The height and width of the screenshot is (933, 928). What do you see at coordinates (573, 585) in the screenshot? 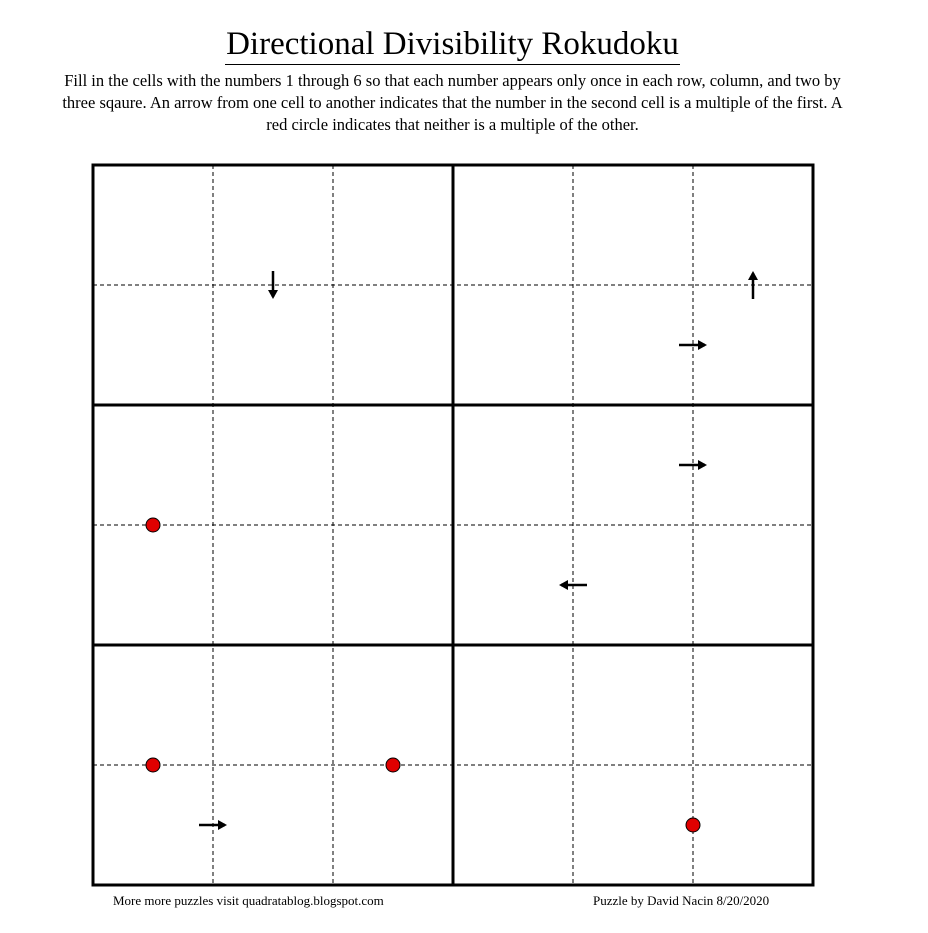
I see `arrow-left-icon` at bounding box center [573, 585].